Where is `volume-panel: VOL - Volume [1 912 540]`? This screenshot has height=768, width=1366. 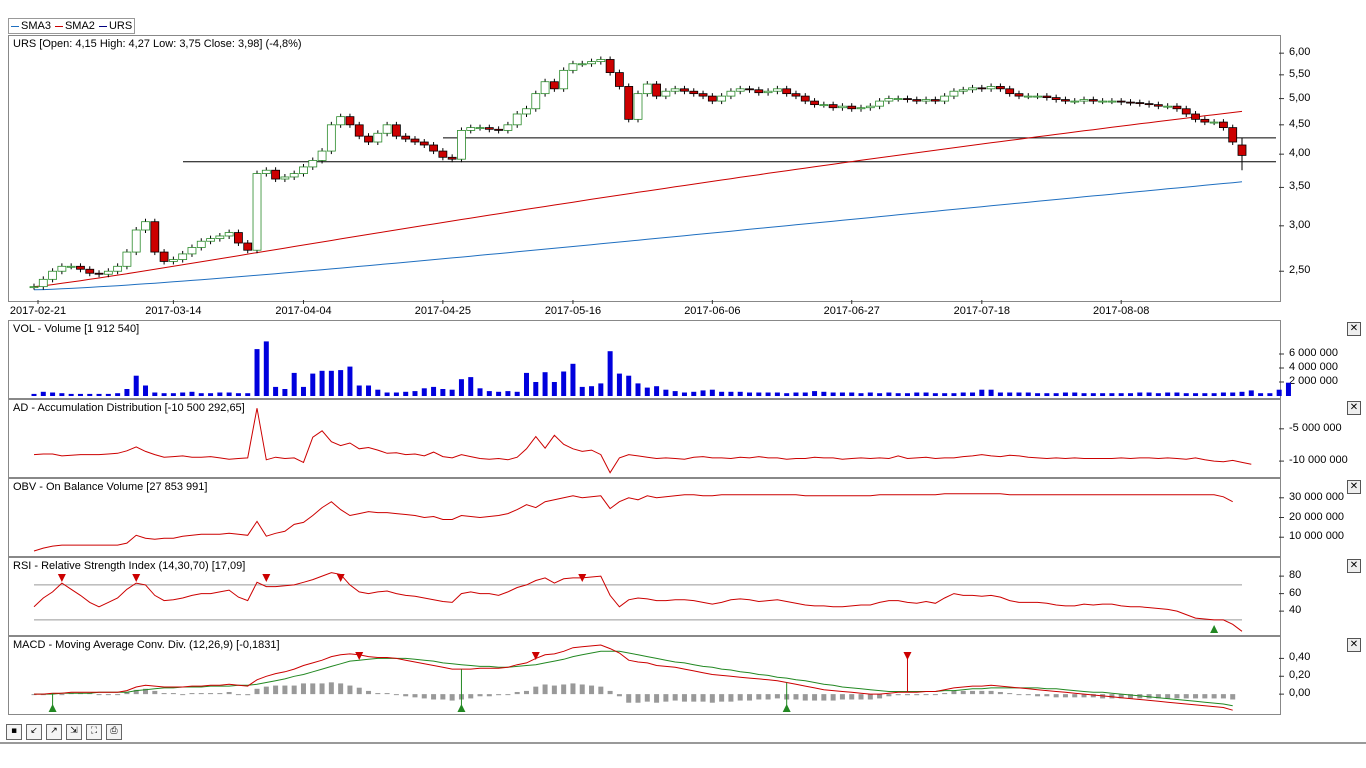 volume-panel: VOL - Volume [1 912 540] is located at coordinates (644, 359).